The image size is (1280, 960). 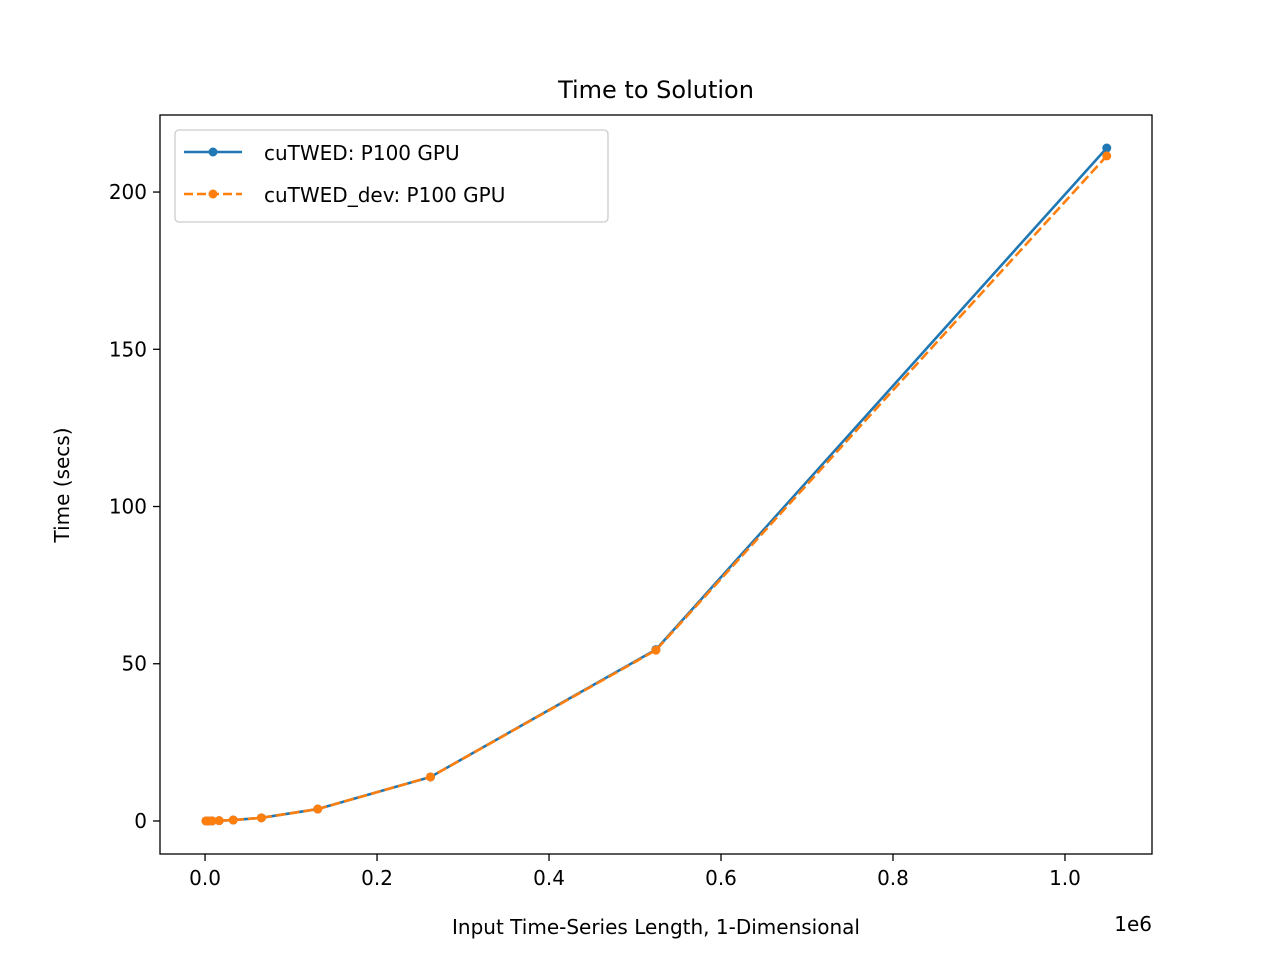 I want to click on y-tick-label: 100, so click(x=128, y=507).